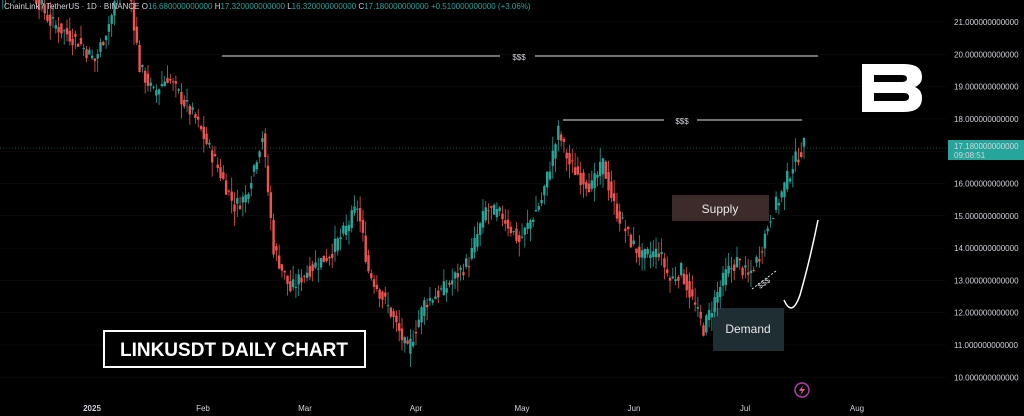 This screenshot has width=1024, height=416. Describe the element at coordinates (217, 6) in the screenshot. I see `high-label: H` at that location.